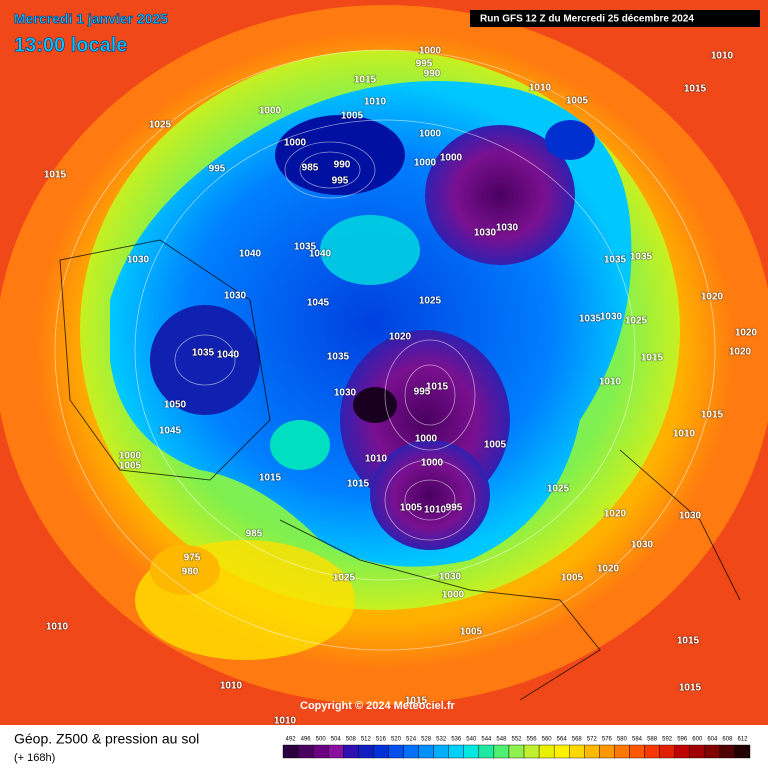  Describe the element at coordinates (712, 740) in the screenshot. I see `scale-label: 604` at that location.